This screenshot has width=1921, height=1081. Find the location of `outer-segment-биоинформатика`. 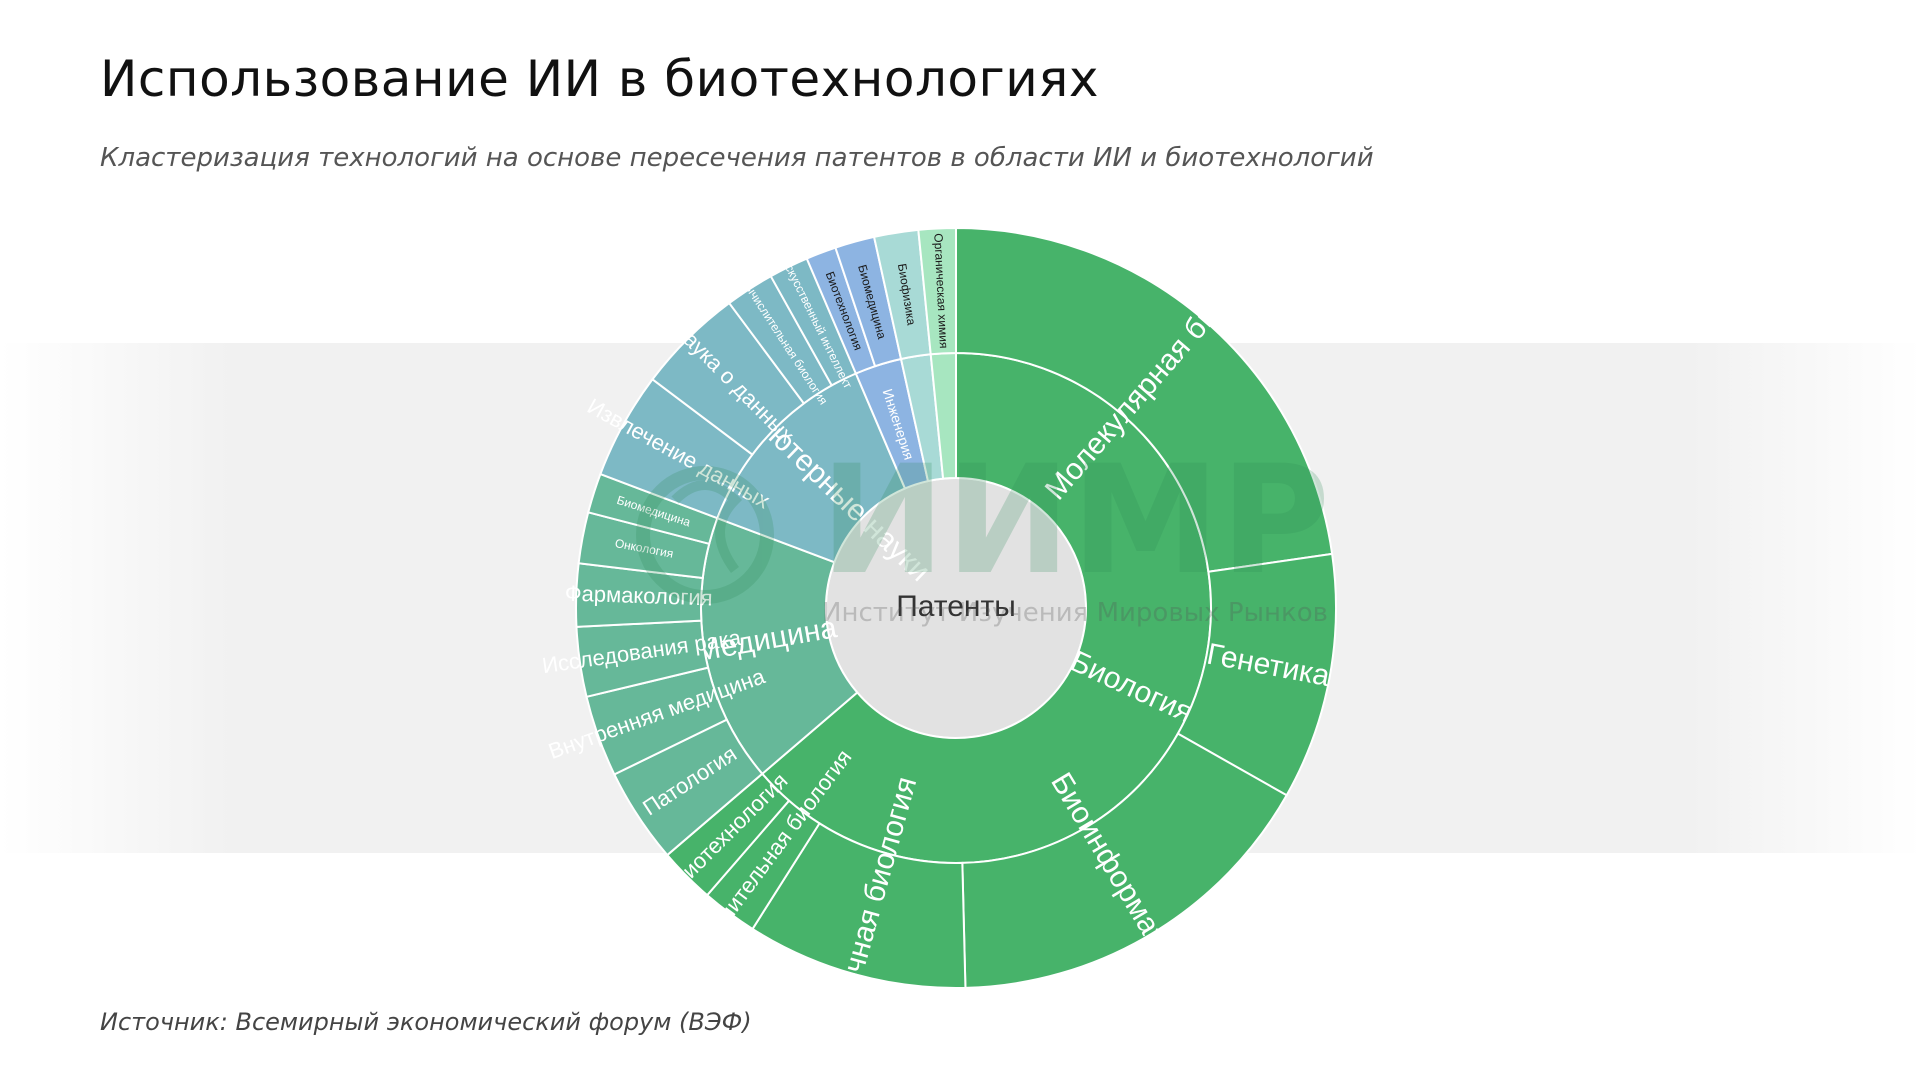

outer-segment-биоинформатика is located at coordinates (1125, 860).